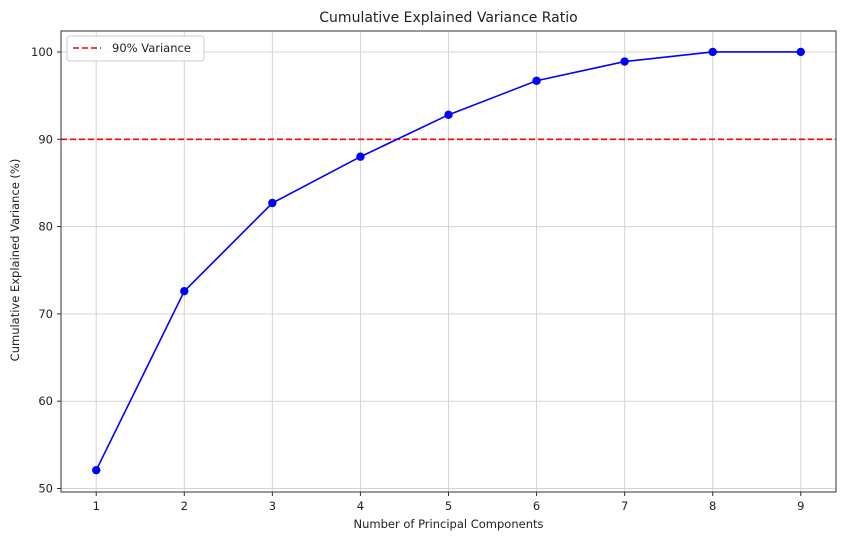 This screenshot has width=845, height=546. Describe the element at coordinates (800, 506) in the screenshot. I see `x-tick-label: 9` at that location.